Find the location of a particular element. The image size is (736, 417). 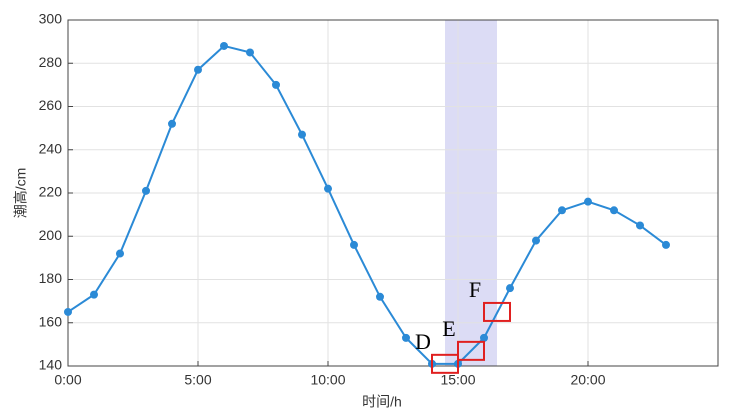

y-tick-label: 180 is located at coordinates (51, 278).